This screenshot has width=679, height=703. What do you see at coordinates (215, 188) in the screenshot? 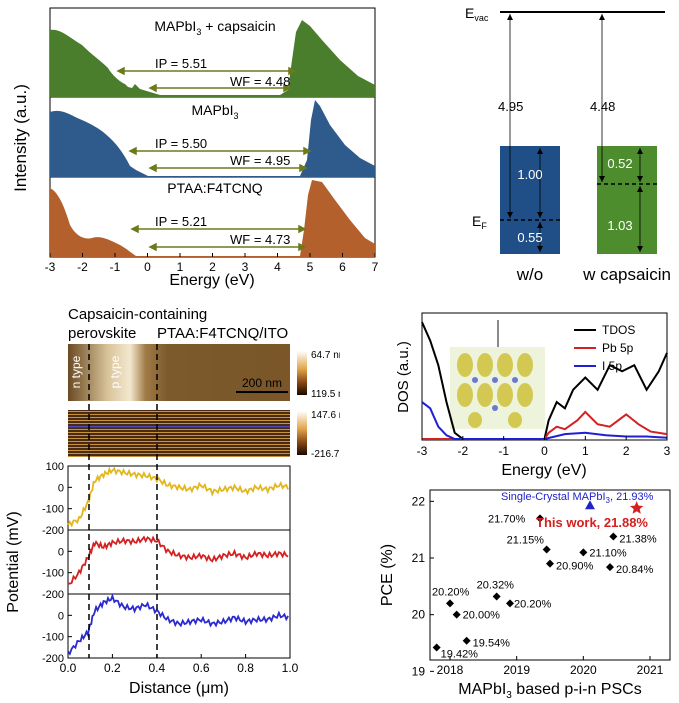
I see `ups-label-sub3: PTAA:F4TCNQ` at bounding box center [215, 188].